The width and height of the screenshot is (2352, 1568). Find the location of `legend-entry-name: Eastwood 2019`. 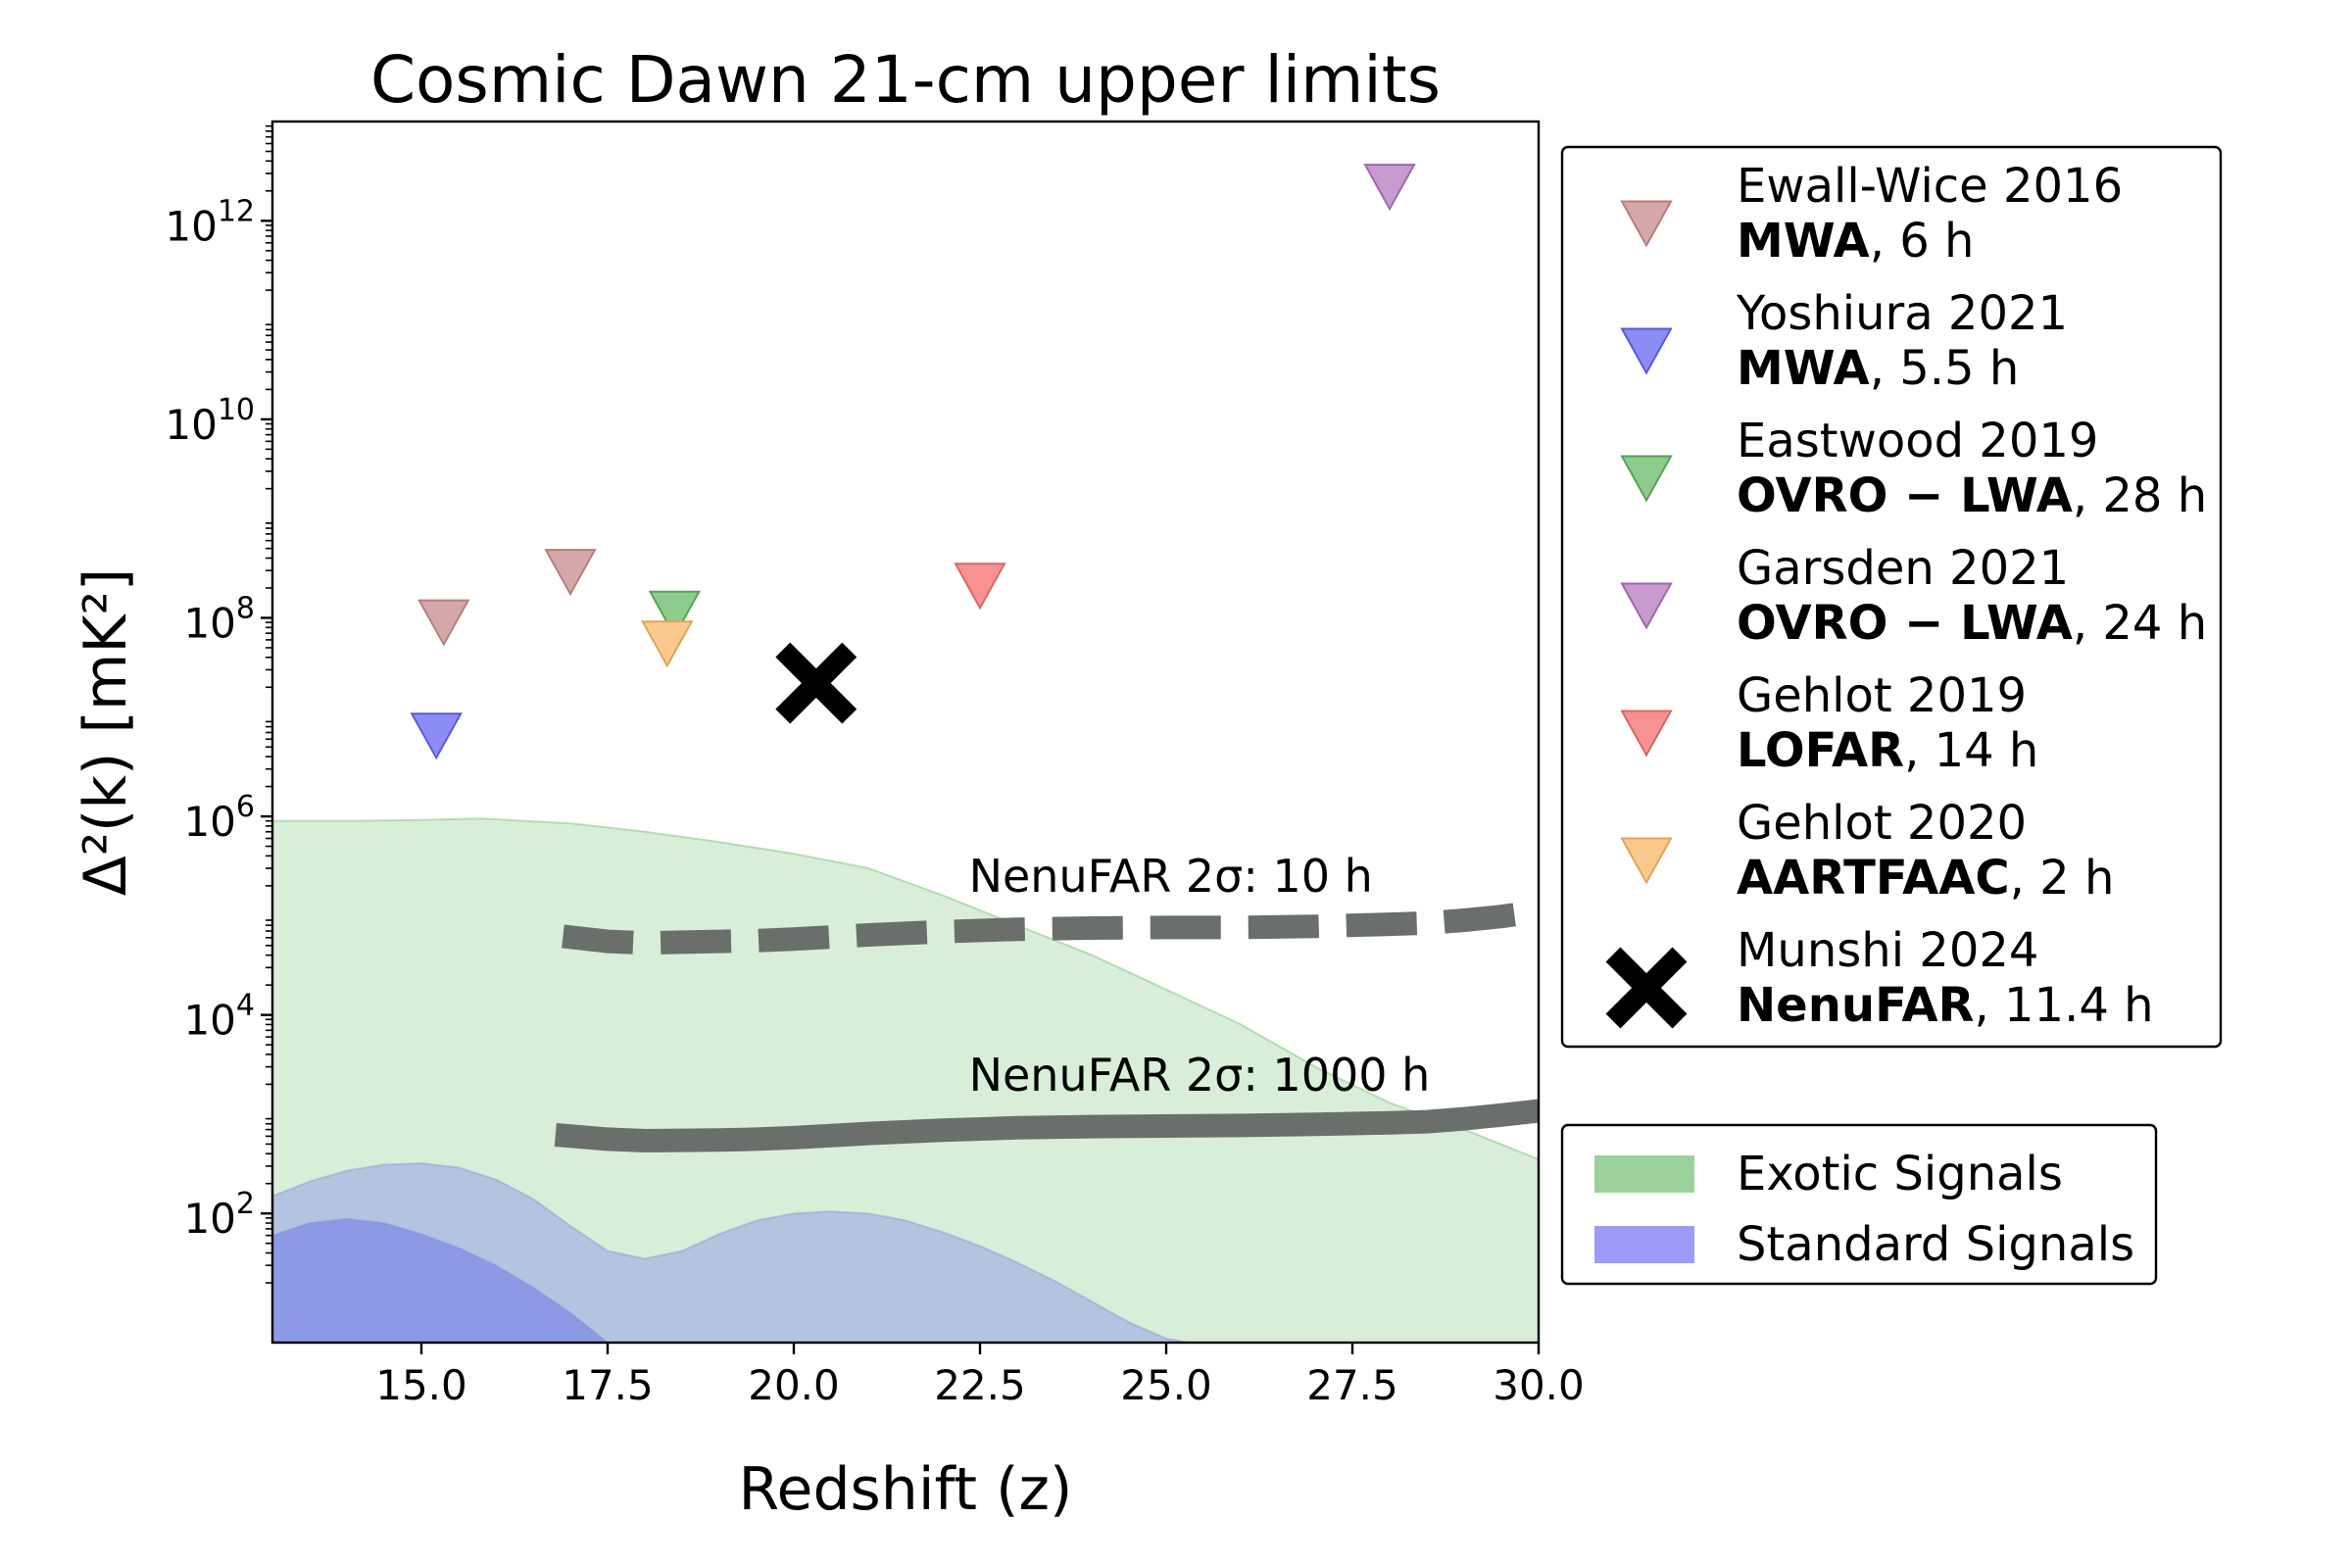

legend-entry-name: Eastwood 2019 is located at coordinates (1917, 441).